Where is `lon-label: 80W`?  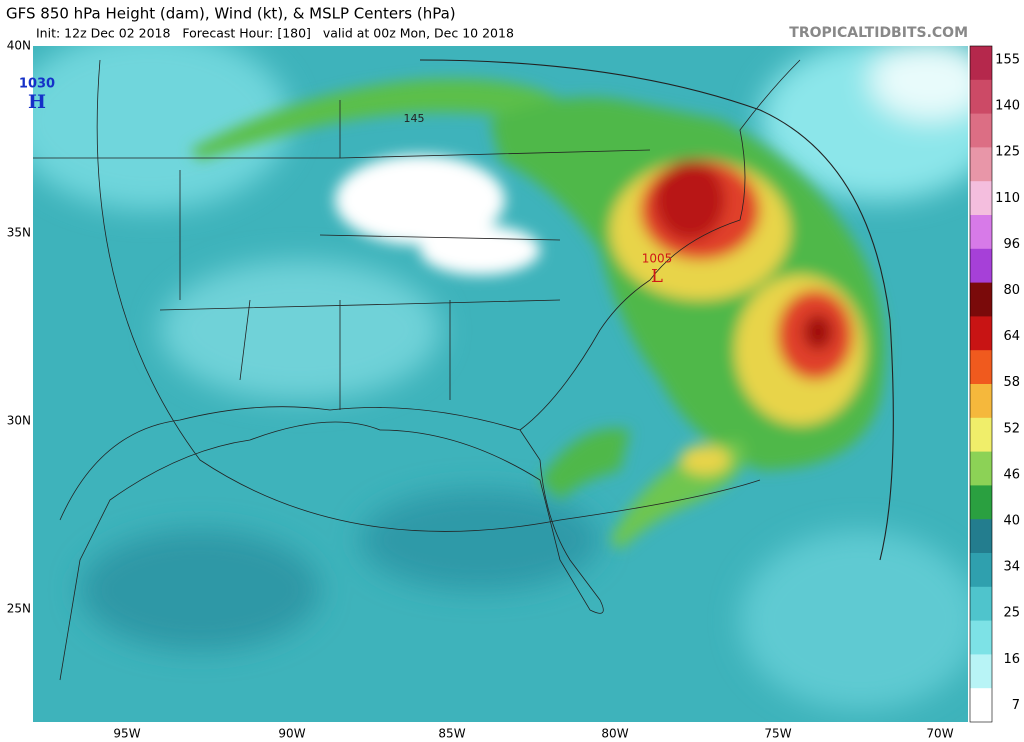 lon-label: 80W is located at coordinates (614, 734).